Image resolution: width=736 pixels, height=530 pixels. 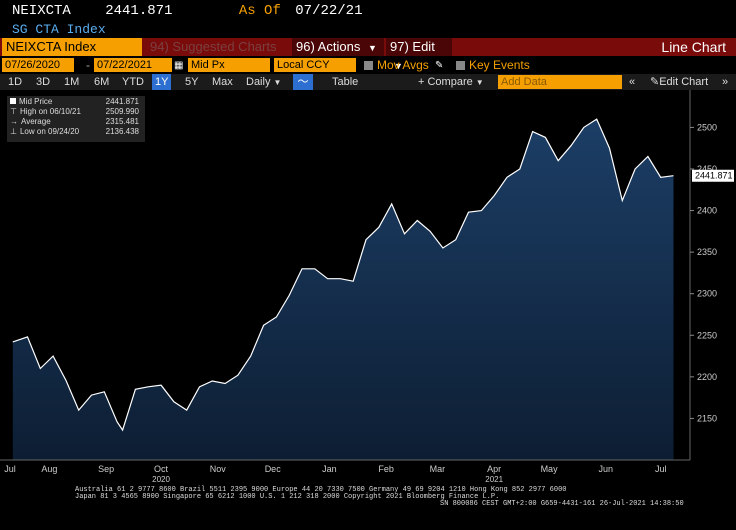 What do you see at coordinates (707, 211) in the screenshot?
I see `y-tick-label: 2400` at bounding box center [707, 211].